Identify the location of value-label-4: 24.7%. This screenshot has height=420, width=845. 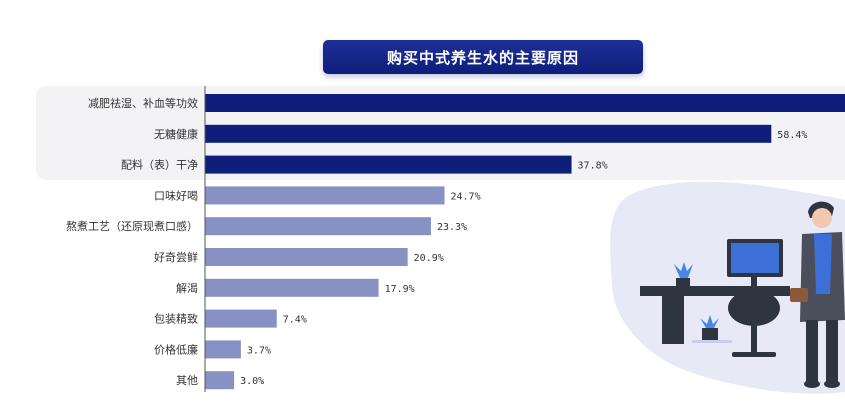
(466, 196).